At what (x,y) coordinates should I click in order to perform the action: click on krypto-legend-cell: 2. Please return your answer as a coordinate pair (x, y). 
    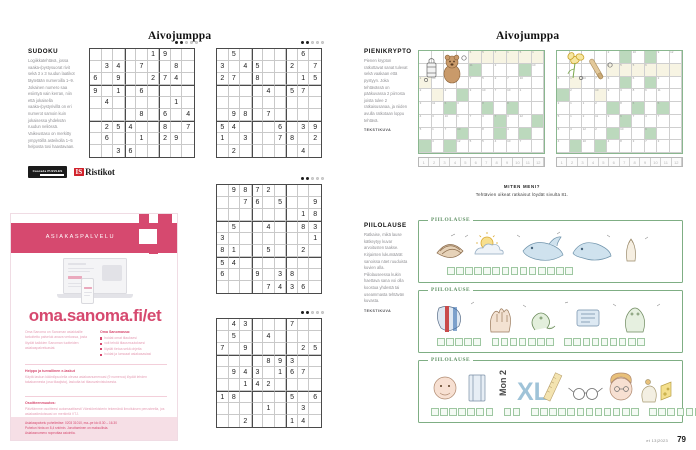
    Looking at the image, I should click on (572, 162).